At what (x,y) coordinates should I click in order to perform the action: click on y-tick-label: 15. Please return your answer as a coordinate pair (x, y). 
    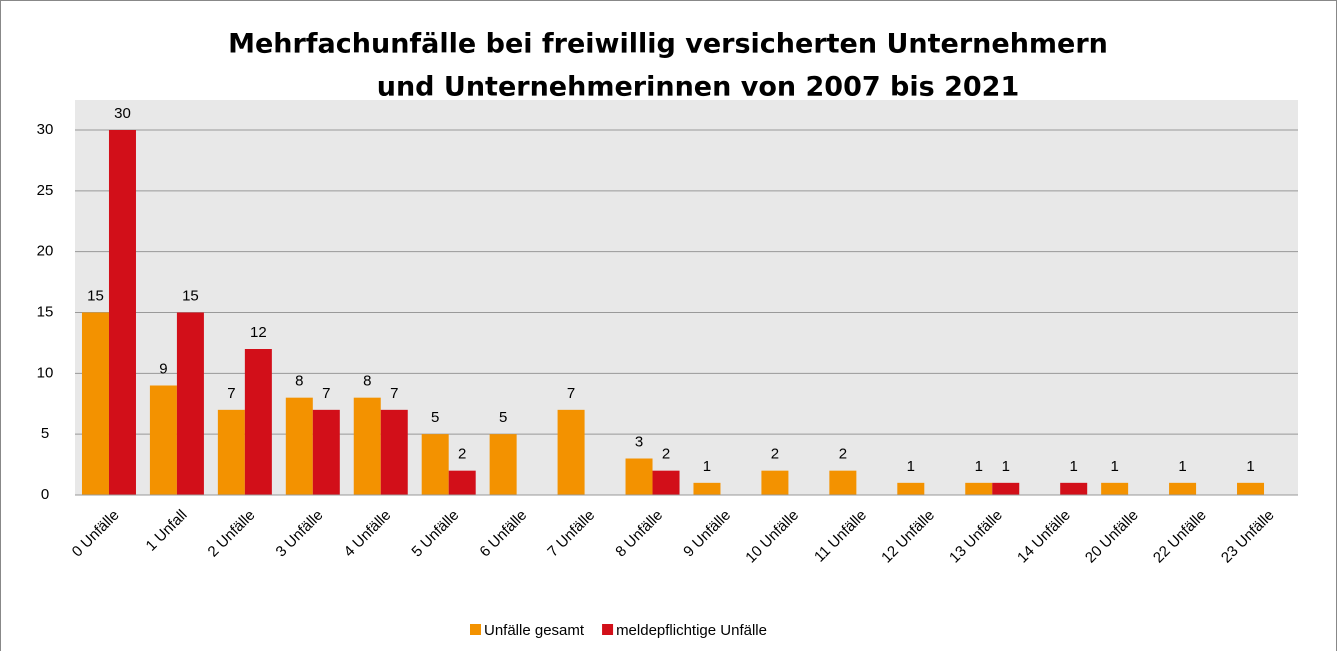
    Looking at the image, I should click on (45, 311).